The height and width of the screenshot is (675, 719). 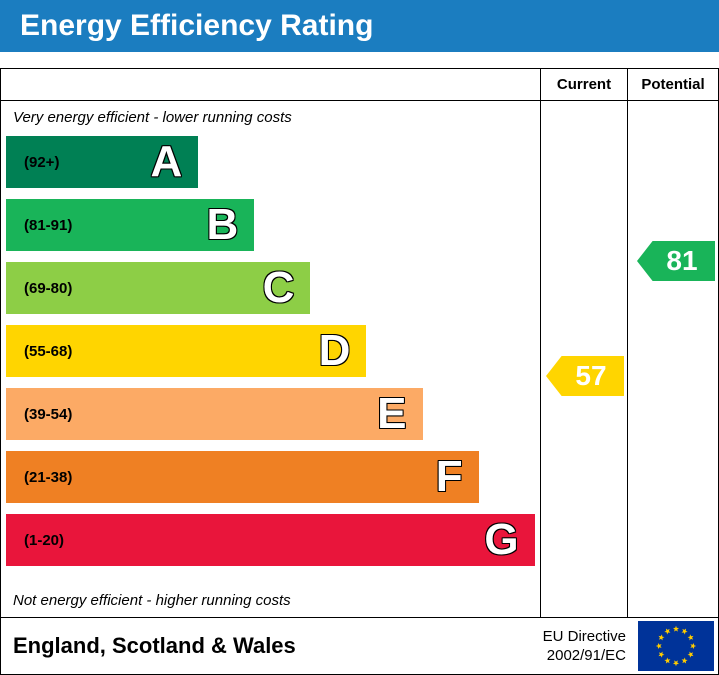 I want to click on current-rating-value: 57, so click(x=591, y=375).